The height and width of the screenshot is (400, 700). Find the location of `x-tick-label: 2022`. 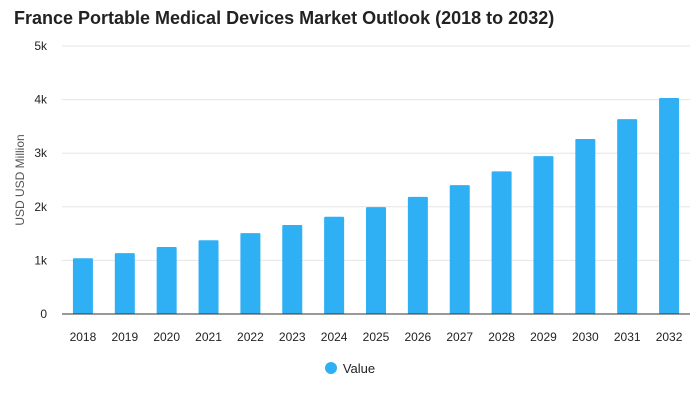

x-tick-label: 2022 is located at coordinates (250, 337).